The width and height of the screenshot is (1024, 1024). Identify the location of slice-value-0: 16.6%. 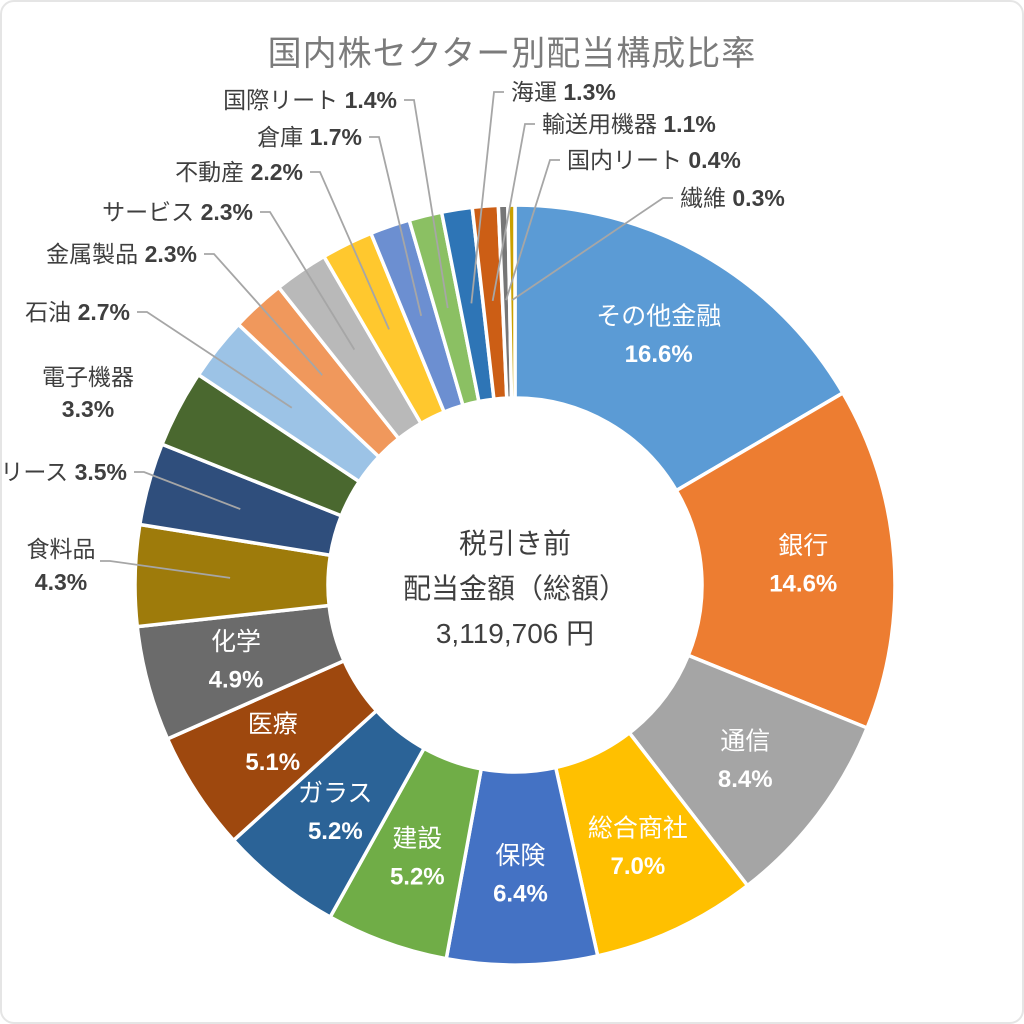
(659, 354).